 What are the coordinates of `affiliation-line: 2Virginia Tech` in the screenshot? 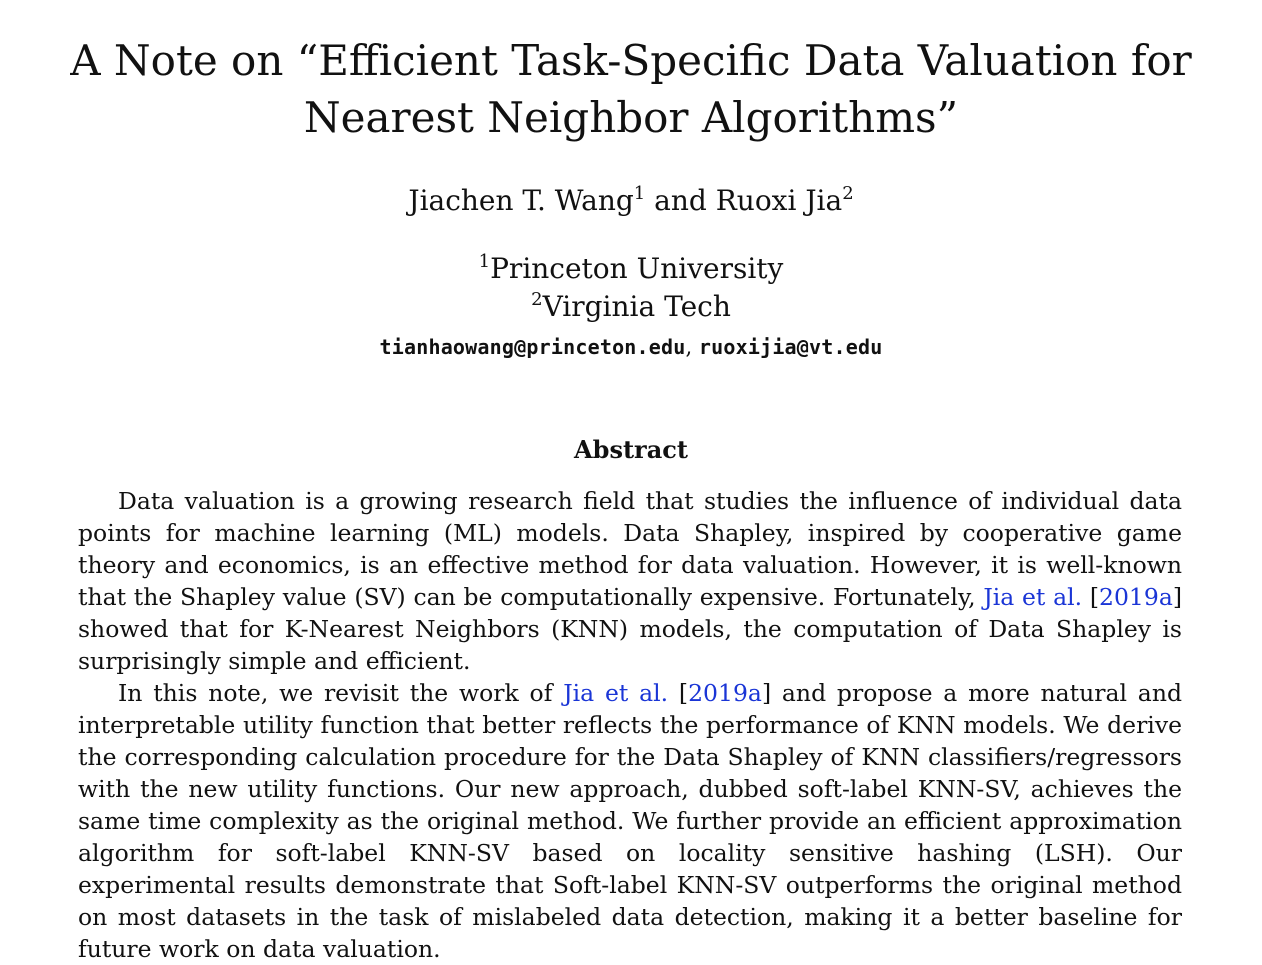 It's located at (631, 307).